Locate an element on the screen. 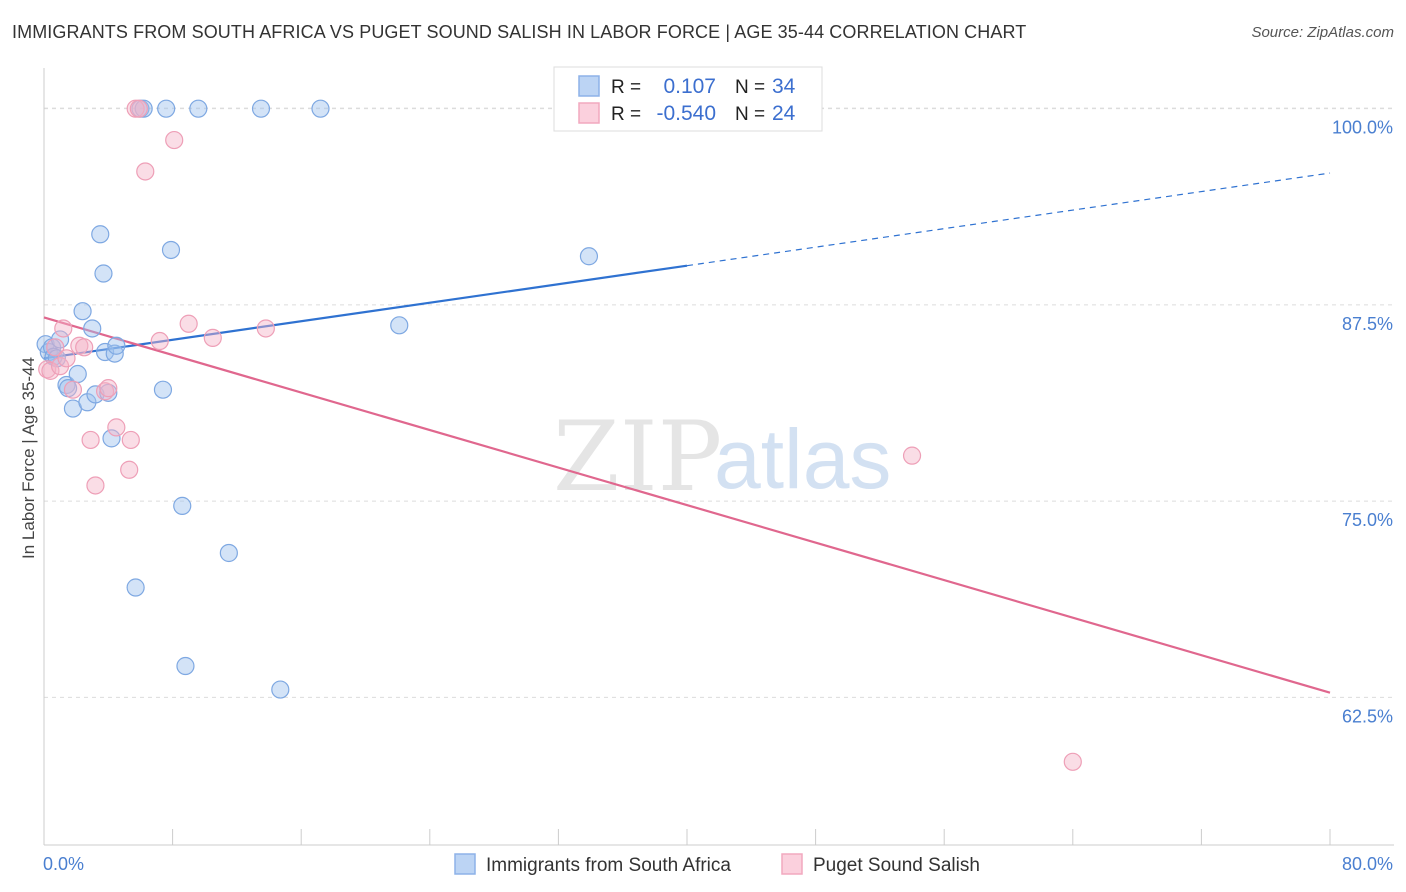 The width and height of the screenshot is (1406, 892). legend-n-label-1: N = is located at coordinates (750, 87).